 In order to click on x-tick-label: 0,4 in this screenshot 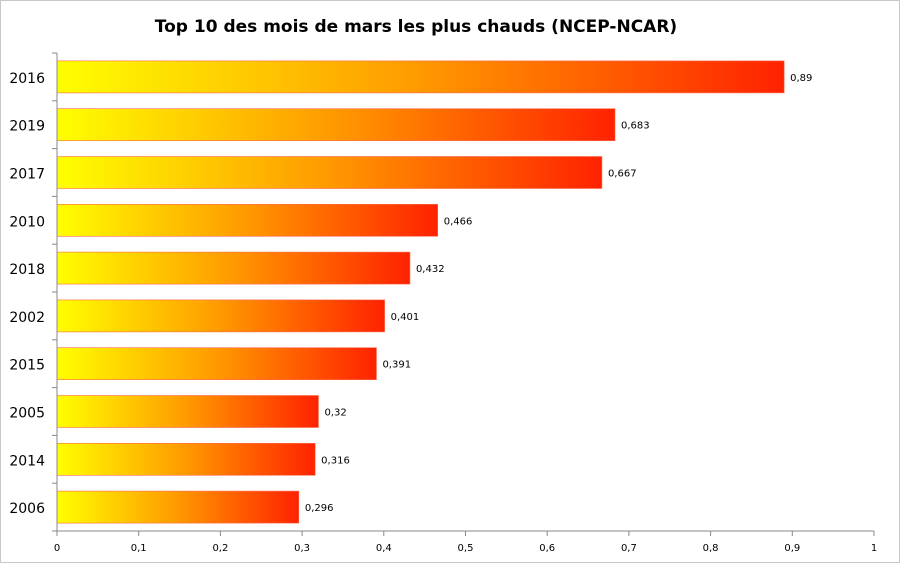, I will do `click(384, 548)`.